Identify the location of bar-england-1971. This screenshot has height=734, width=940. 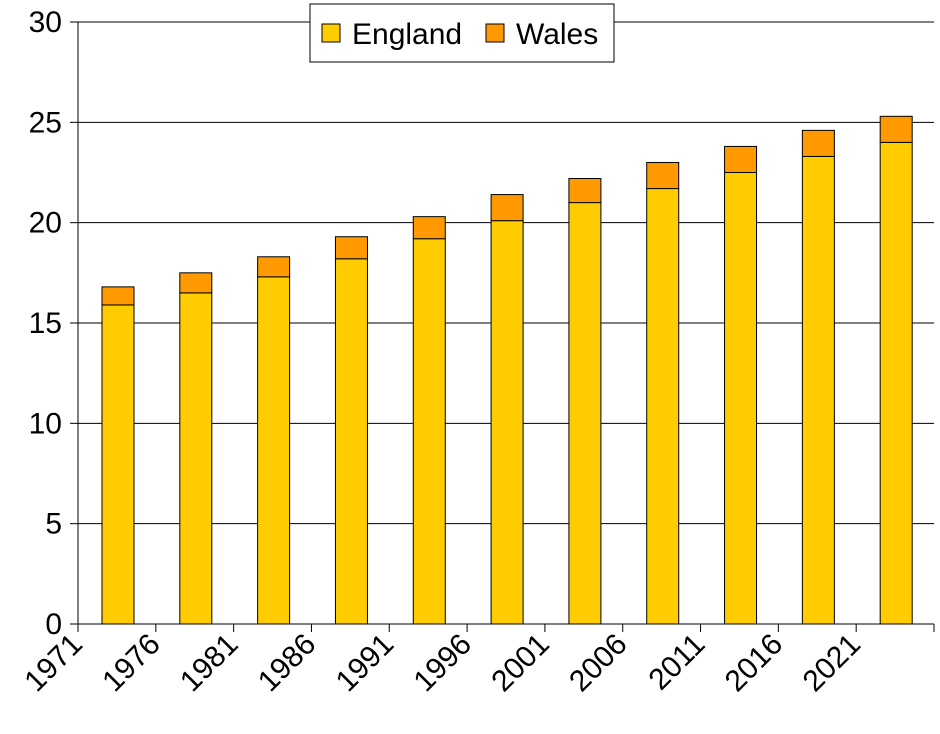
(118, 464).